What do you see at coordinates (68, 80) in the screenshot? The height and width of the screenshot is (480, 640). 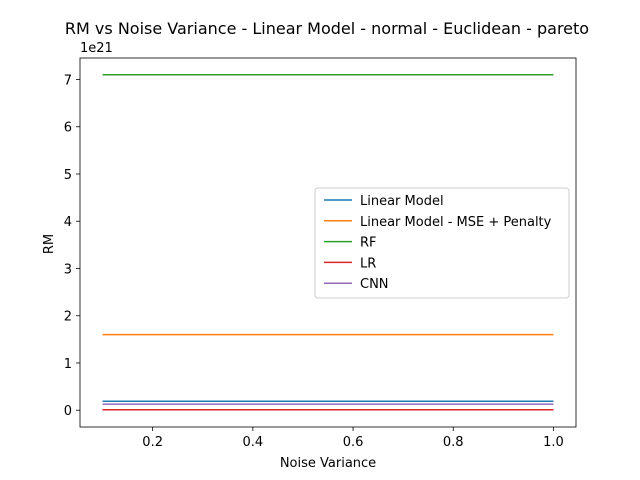 I see `y-tick-label: 7` at bounding box center [68, 80].